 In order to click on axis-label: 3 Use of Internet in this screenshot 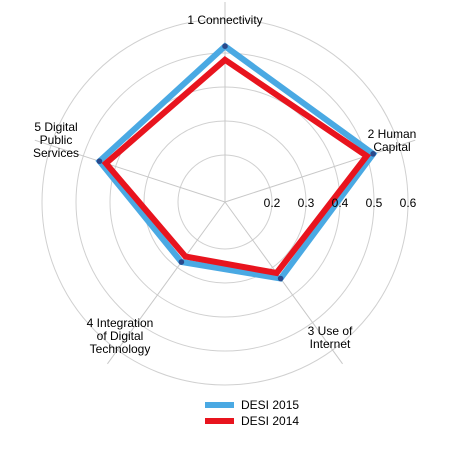, I will do `click(330, 337)`.